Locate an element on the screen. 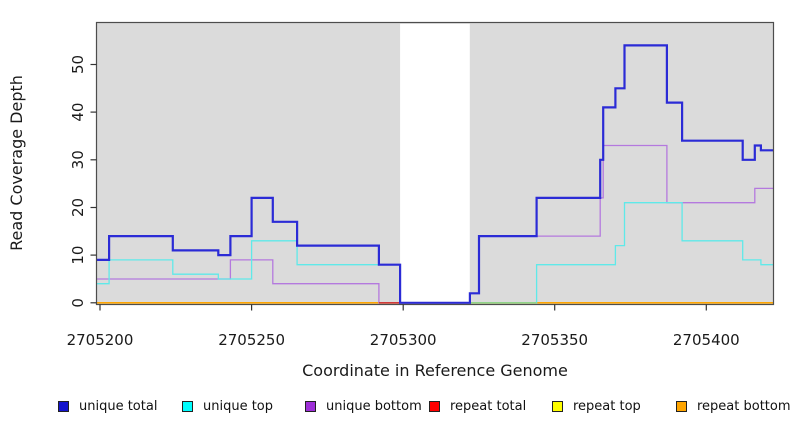 This screenshot has width=792, height=432. legend-swatch-repeat-top is located at coordinates (557, 406).